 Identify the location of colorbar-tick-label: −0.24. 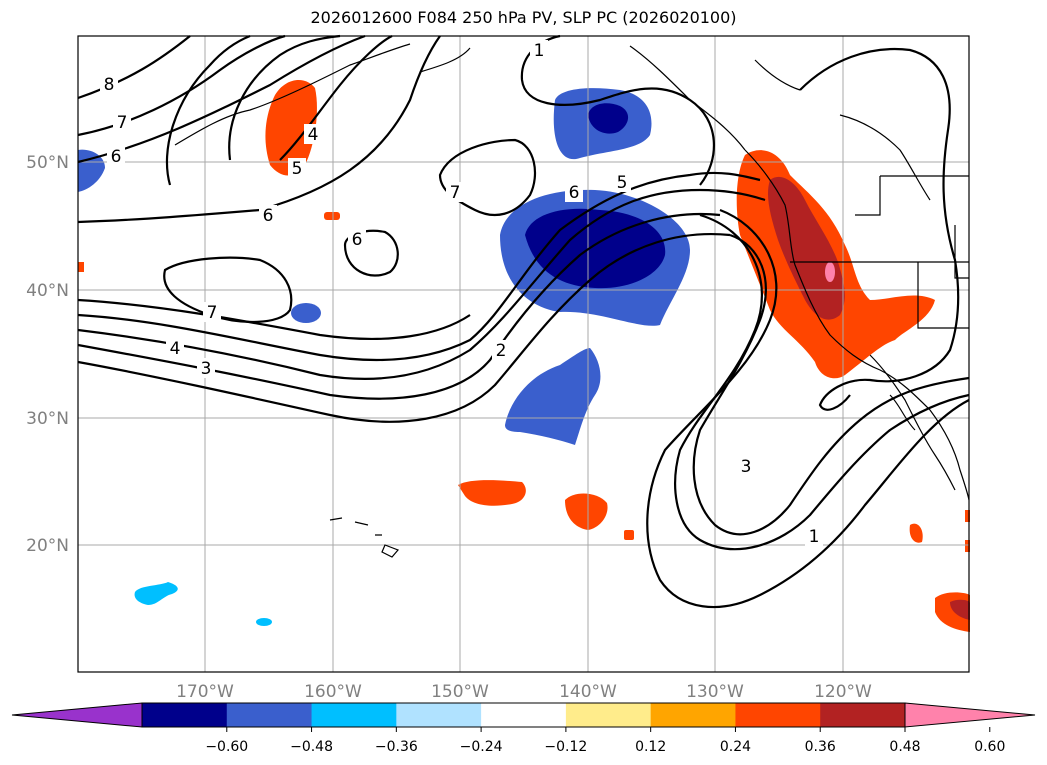
(481, 747).